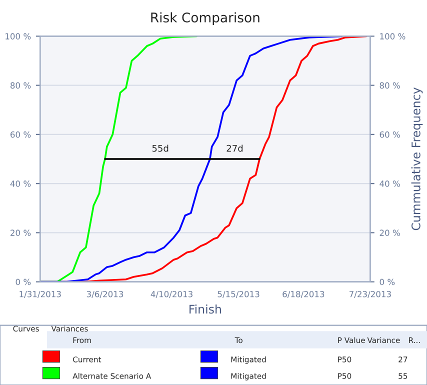 This screenshot has width=427, height=385. Describe the element at coordinates (393, 36) in the screenshot. I see `y2-tick-label: 100 %` at that location.